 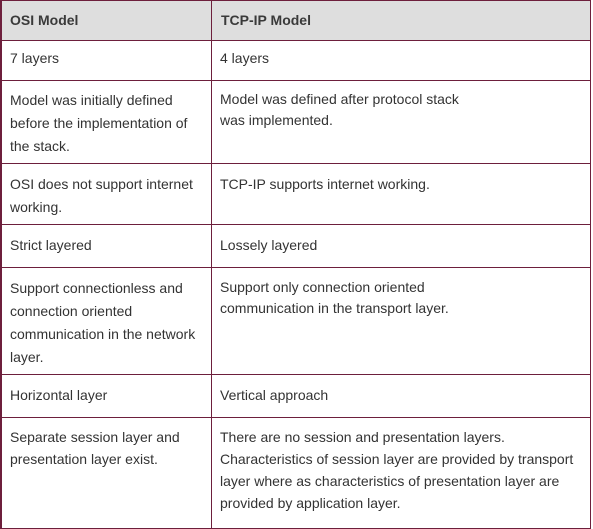 I want to click on osi-cell-text: Horizontal layer, so click(x=59, y=395).